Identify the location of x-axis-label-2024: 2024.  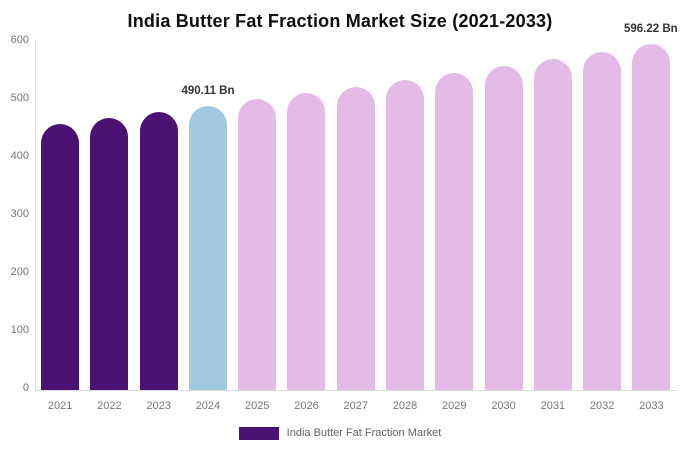
(208, 406).